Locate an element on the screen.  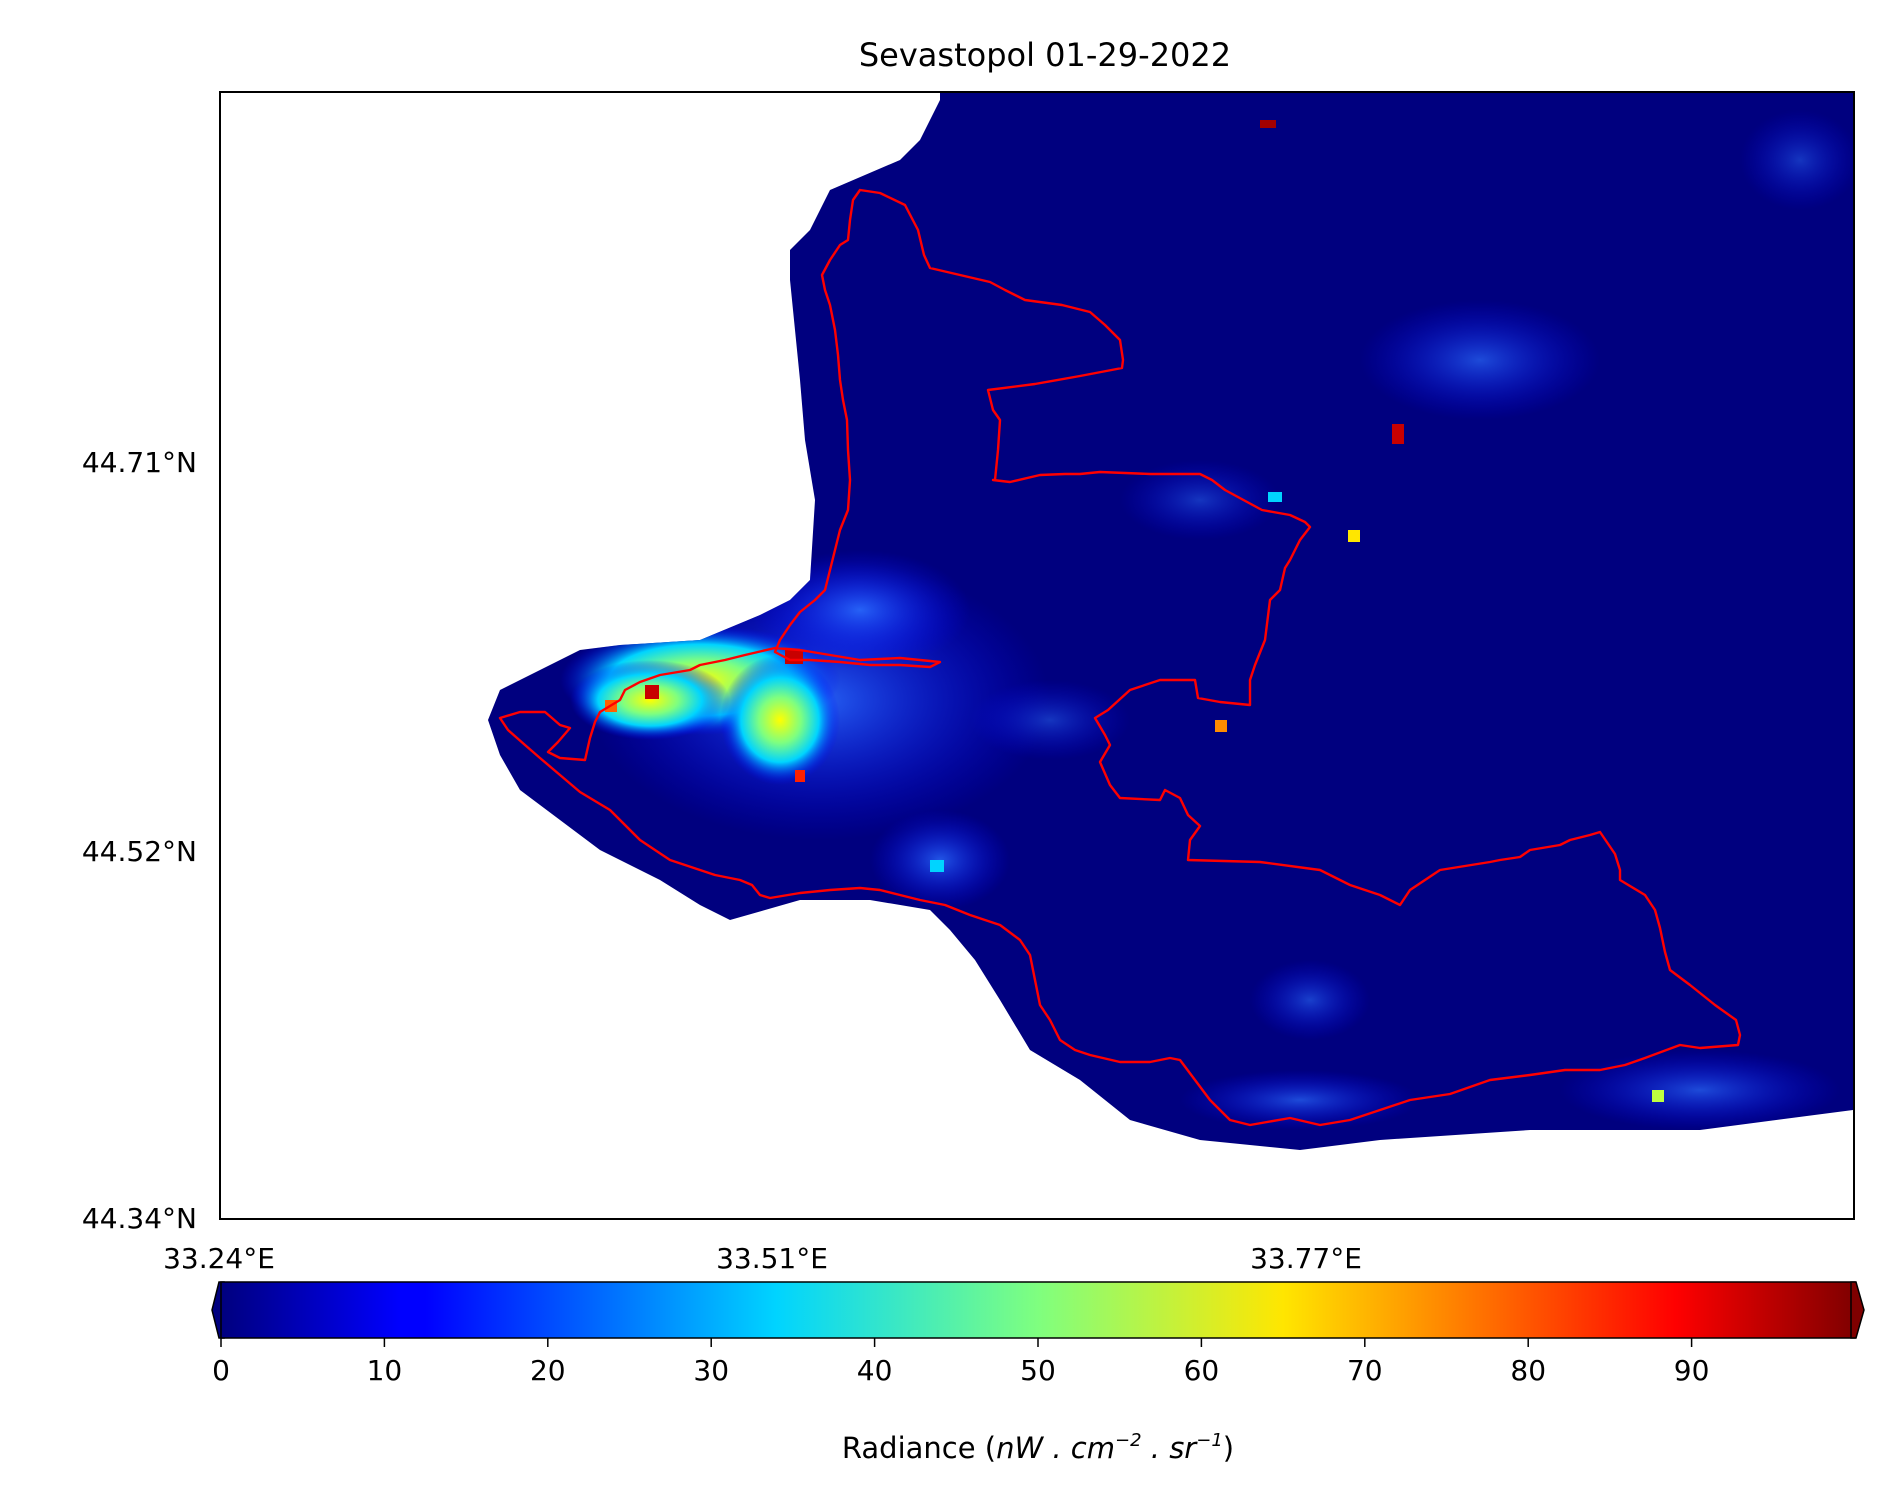
colorbar-label-prefix: Radiance ( is located at coordinates (919, 1448).